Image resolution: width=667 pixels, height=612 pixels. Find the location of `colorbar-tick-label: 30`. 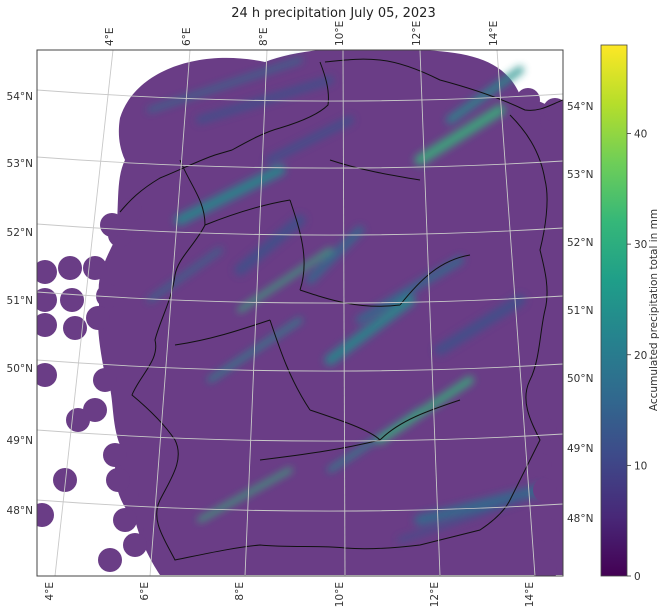

colorbar-tick-label: 30 is located at coordinates (640, 245).